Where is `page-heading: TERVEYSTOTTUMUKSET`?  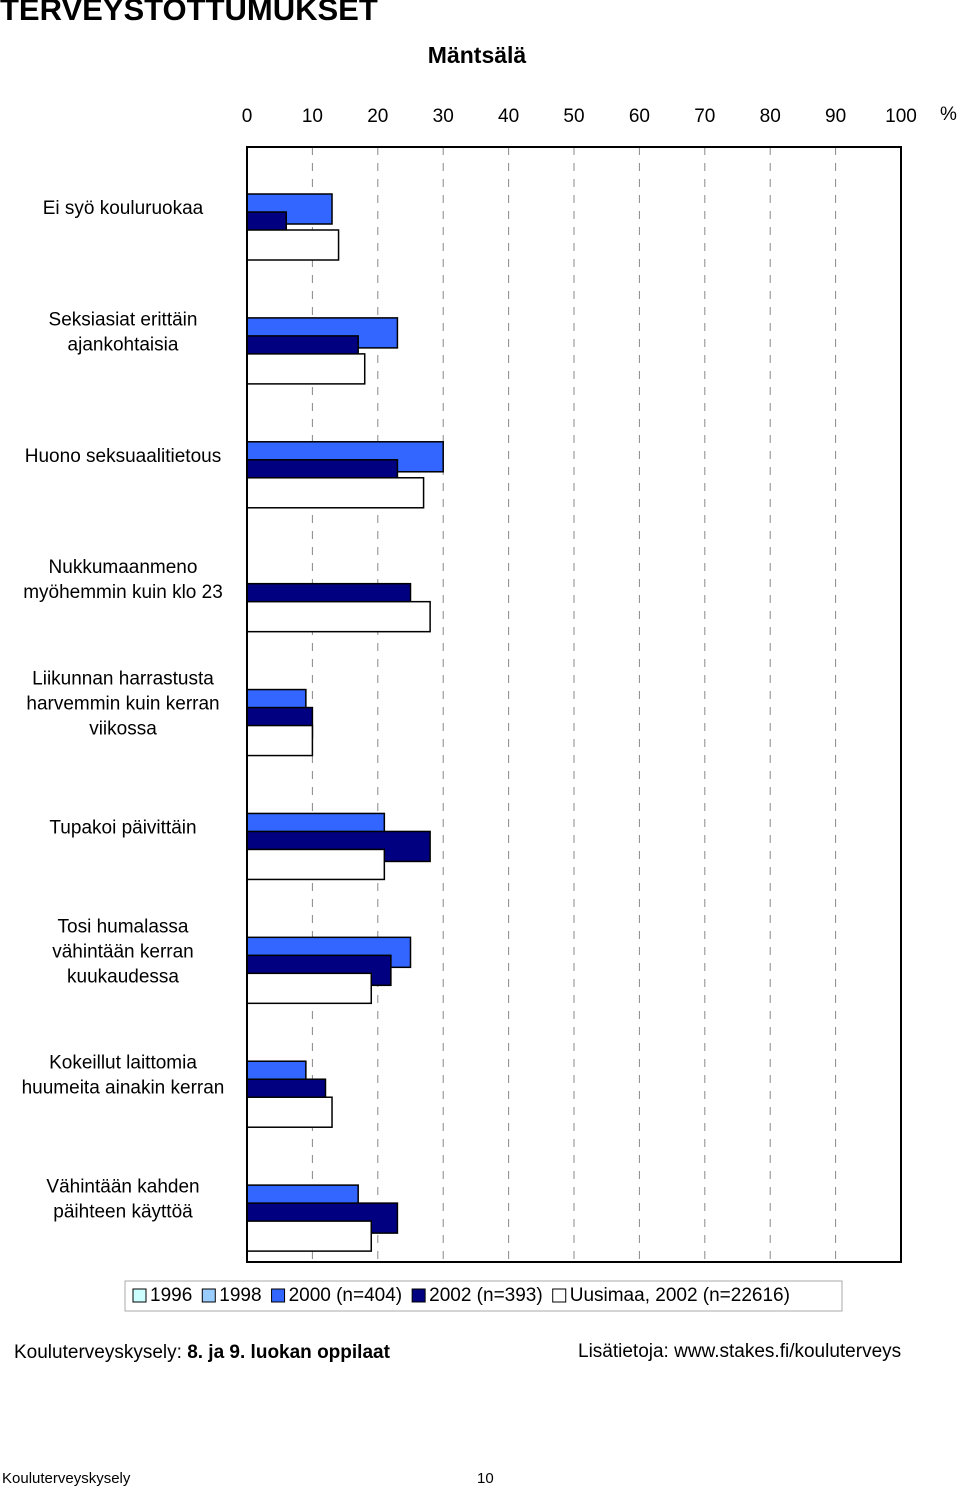 page-heading: TERVEYSTOTTUMUKSET is located at coordinates (189, 13).